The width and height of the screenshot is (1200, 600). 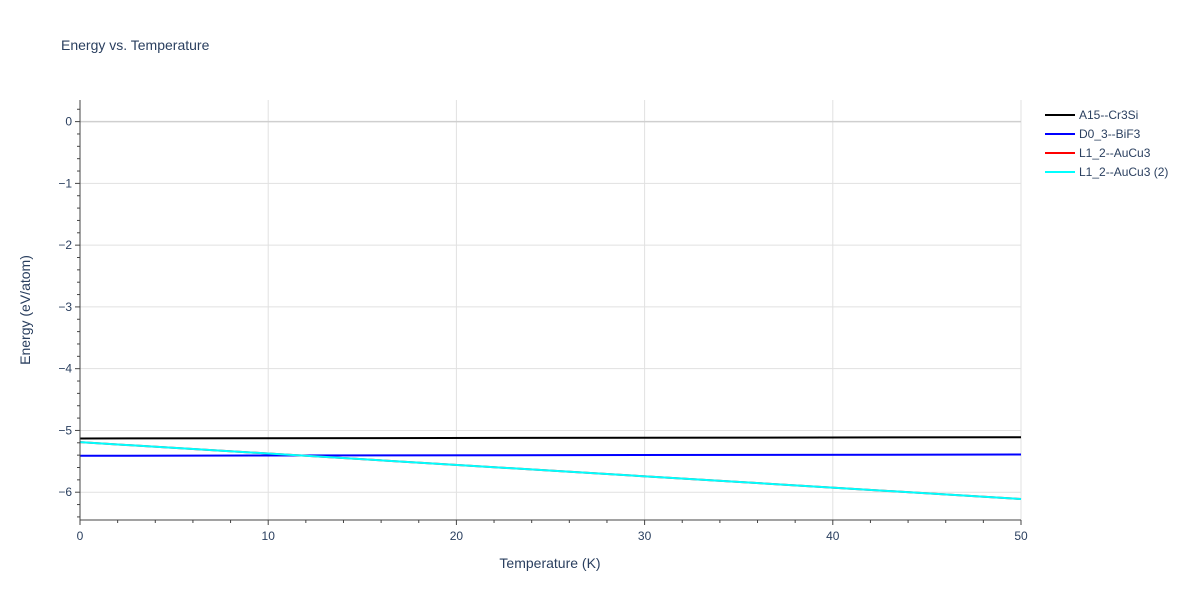 I want to click on y-axis-title: Energy (eV/atom), so click(x=25, y=310).